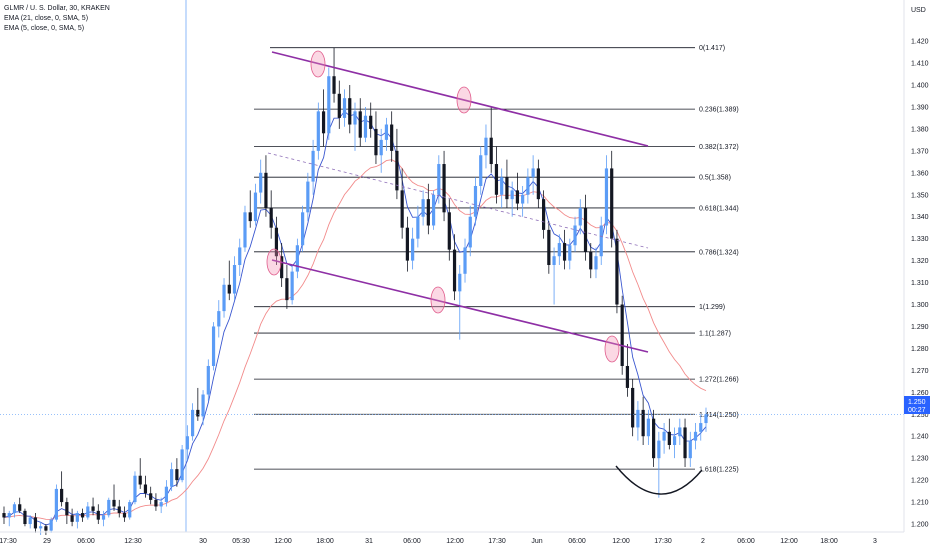  I want to click on price-tick-label: 1.310, so click(920, 283).